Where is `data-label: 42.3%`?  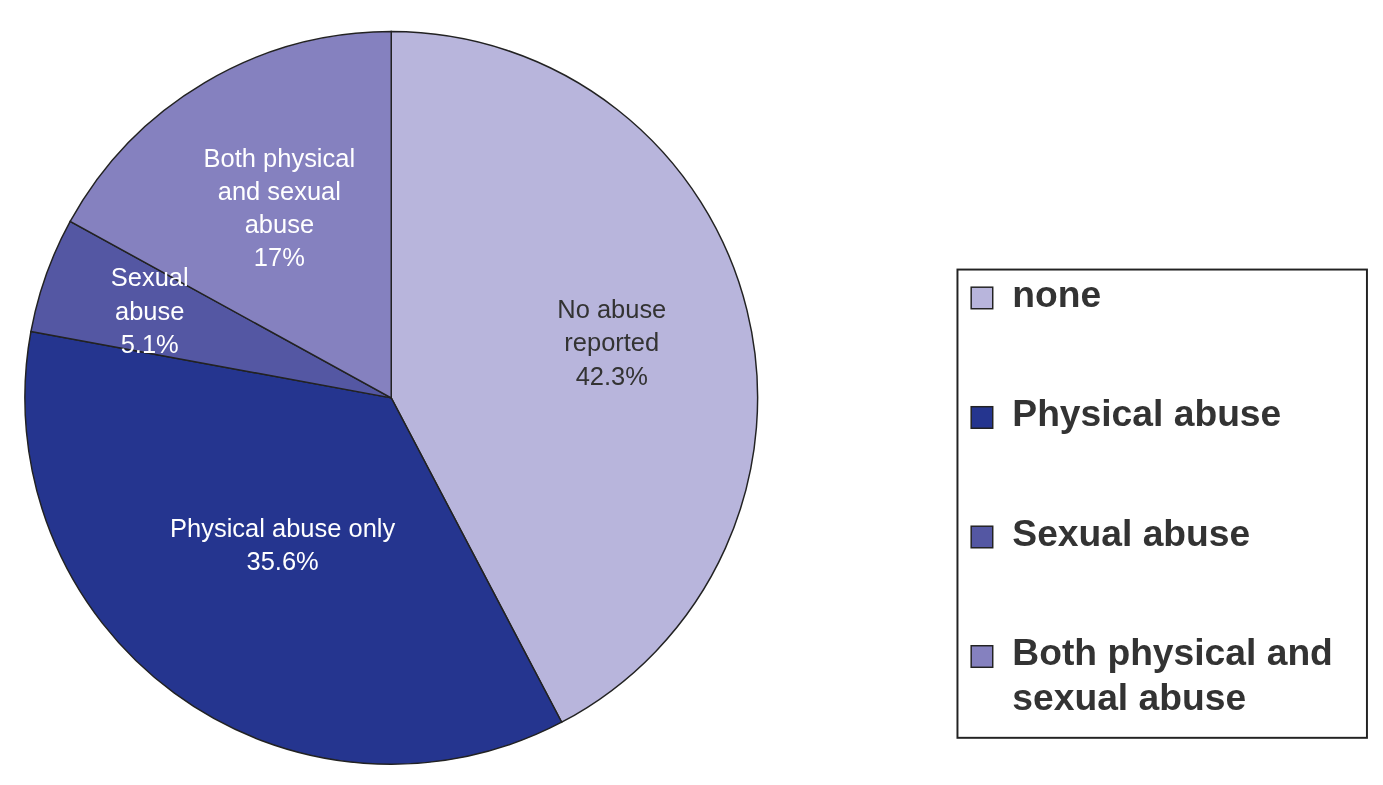 data-label: 42.3% is located at coordinates (611, 375).